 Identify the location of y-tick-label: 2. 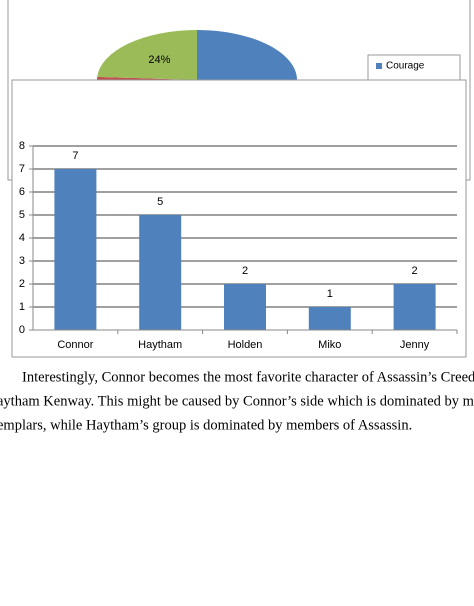
(22, 284).